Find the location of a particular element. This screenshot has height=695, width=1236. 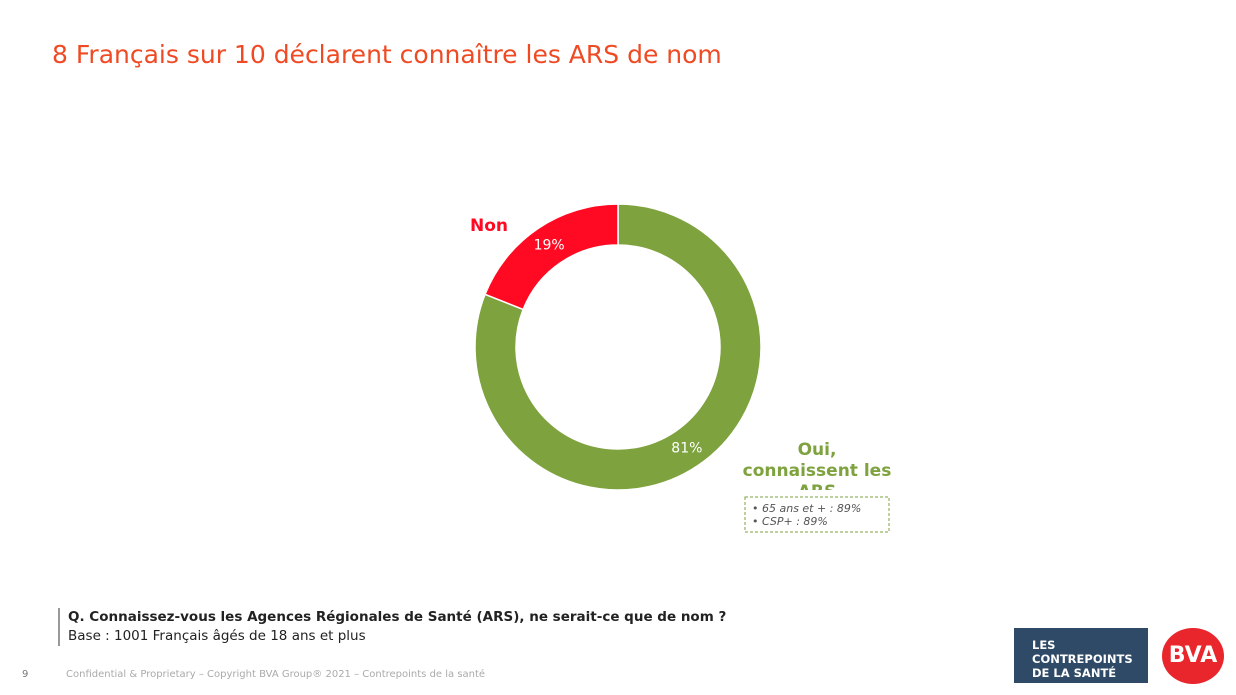

category-label-box: Oui, connaissent les ARS is located at coordinates (817, 465).